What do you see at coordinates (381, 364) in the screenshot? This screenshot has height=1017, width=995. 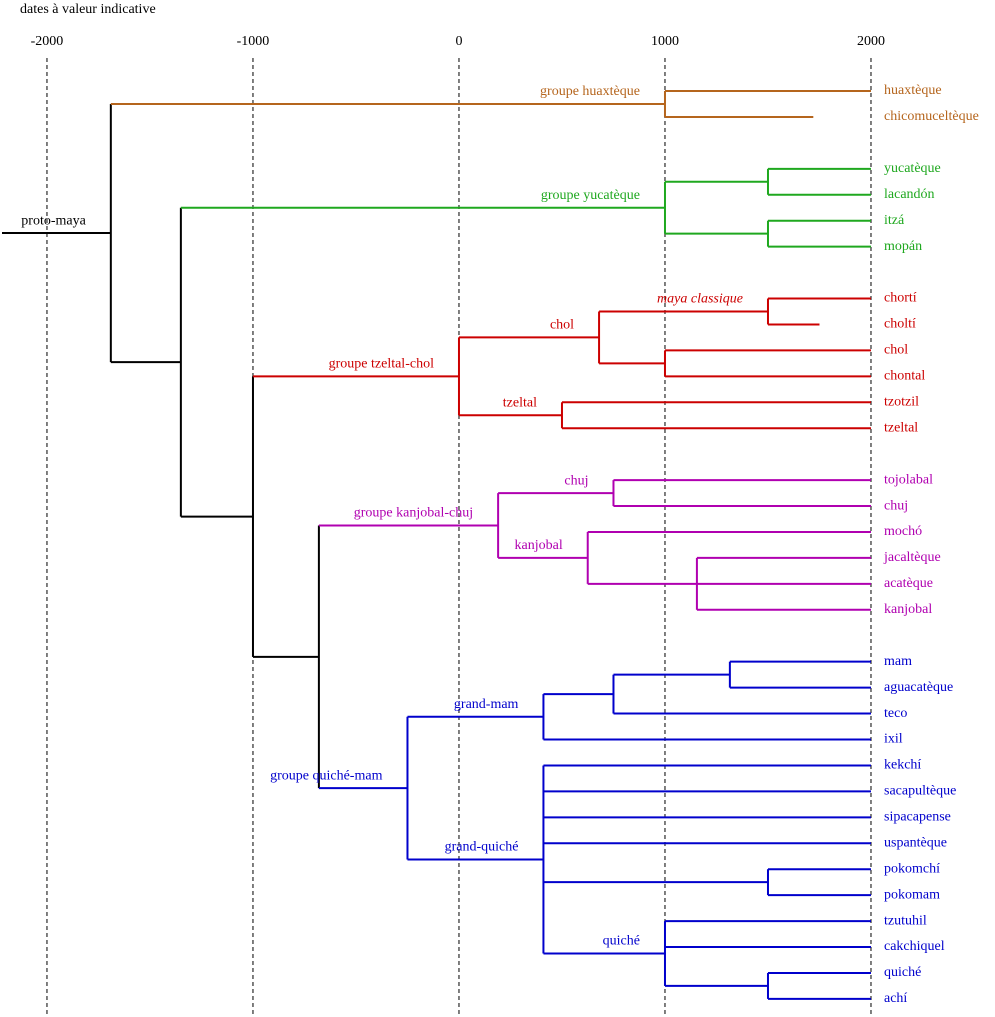 I see `clade-label: groupe tzeltal-chol` at bounding box center [381, 364].